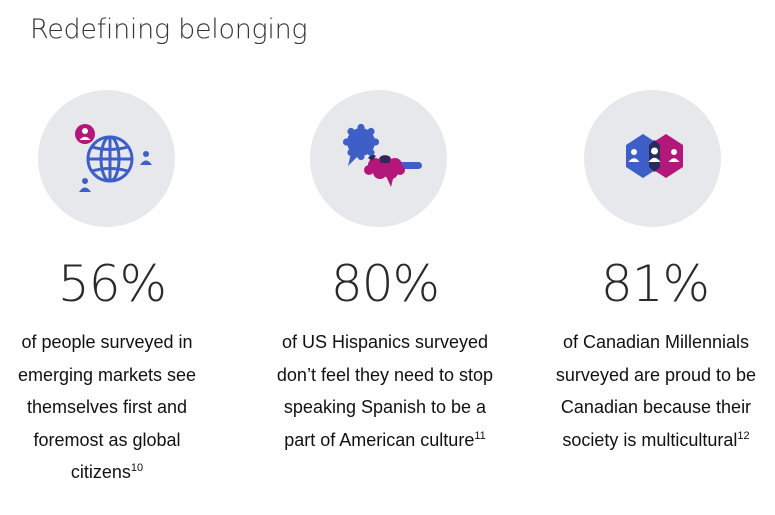 The width and height of the screenshot is (775, 515). What do you see at coordinates (385, 407) in the screenshot?
I see `desc-line: speaking Spanish to be a` at bounding box center [385, 407].